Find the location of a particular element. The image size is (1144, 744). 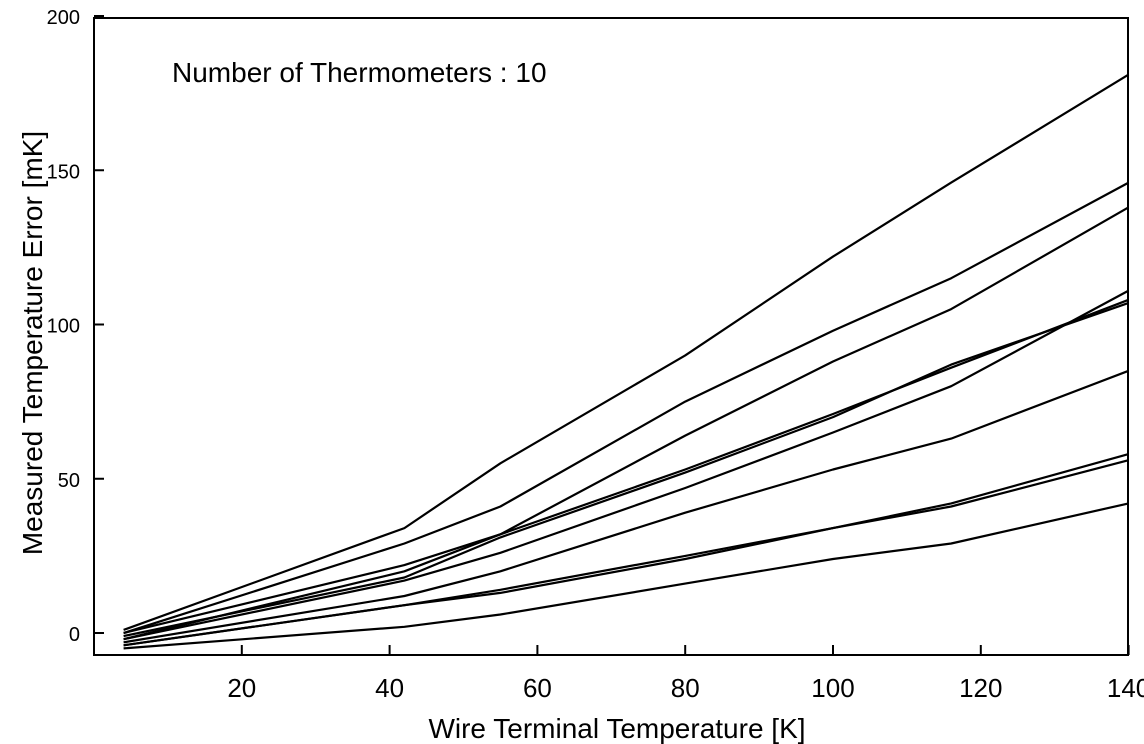

y-tick-label: 50 is located at coordinates (69, 481).